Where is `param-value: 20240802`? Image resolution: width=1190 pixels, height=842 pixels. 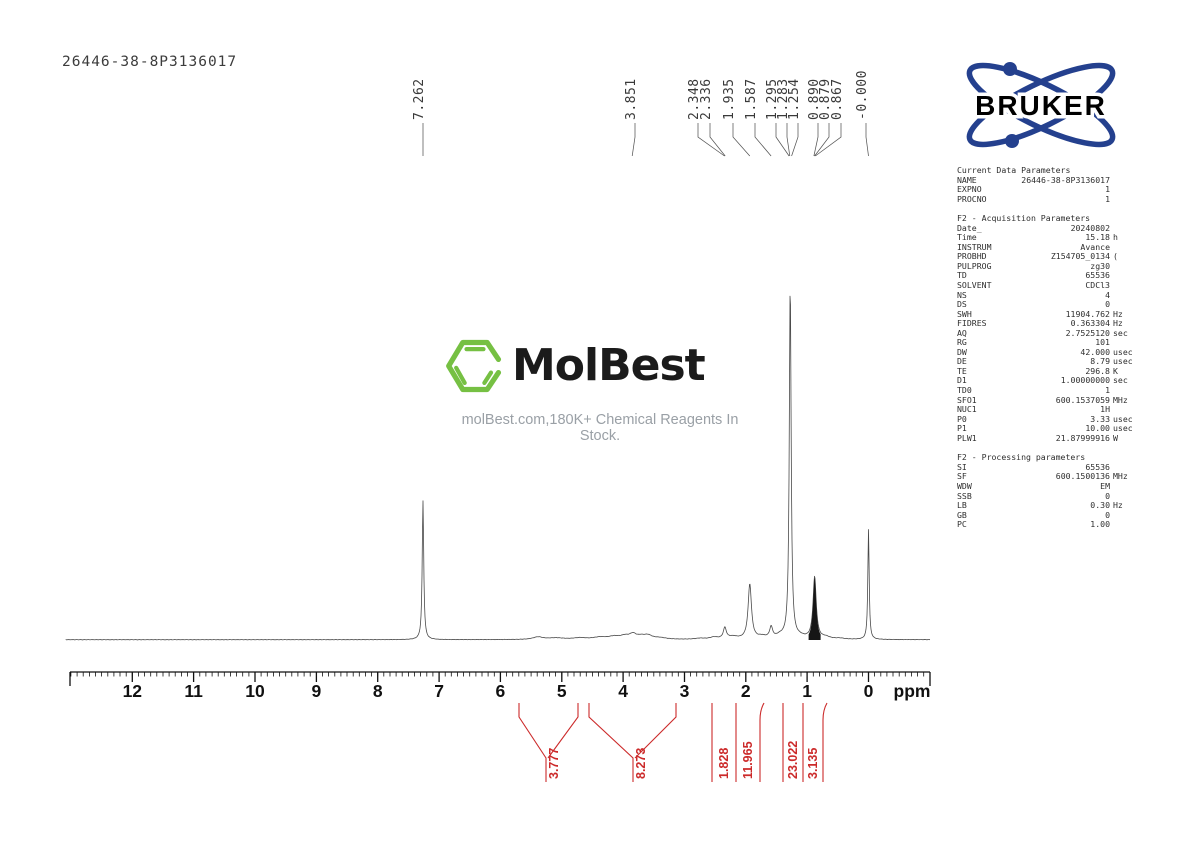
param-value: 20240802 is located at coordinates (1090, 227).